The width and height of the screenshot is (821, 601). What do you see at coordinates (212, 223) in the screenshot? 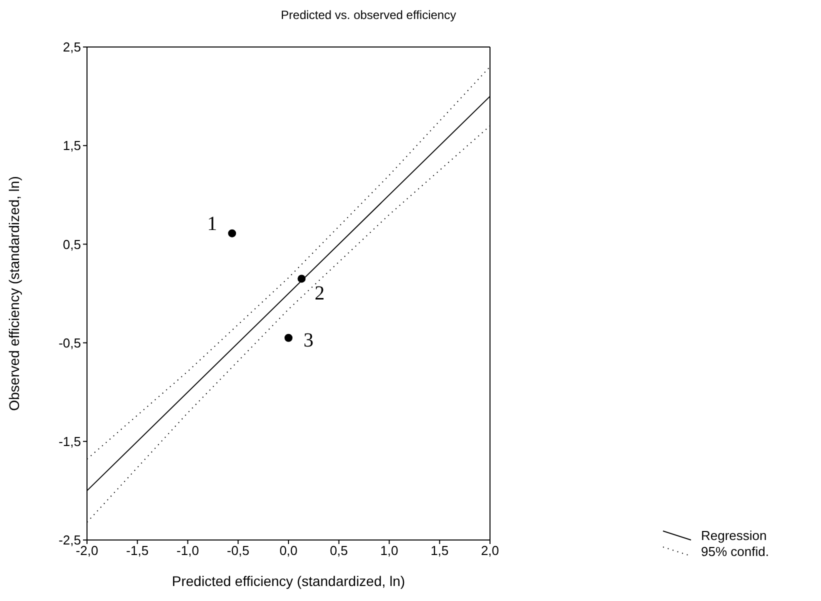
I see `annotation: 1` at bounding box center [212, 223].